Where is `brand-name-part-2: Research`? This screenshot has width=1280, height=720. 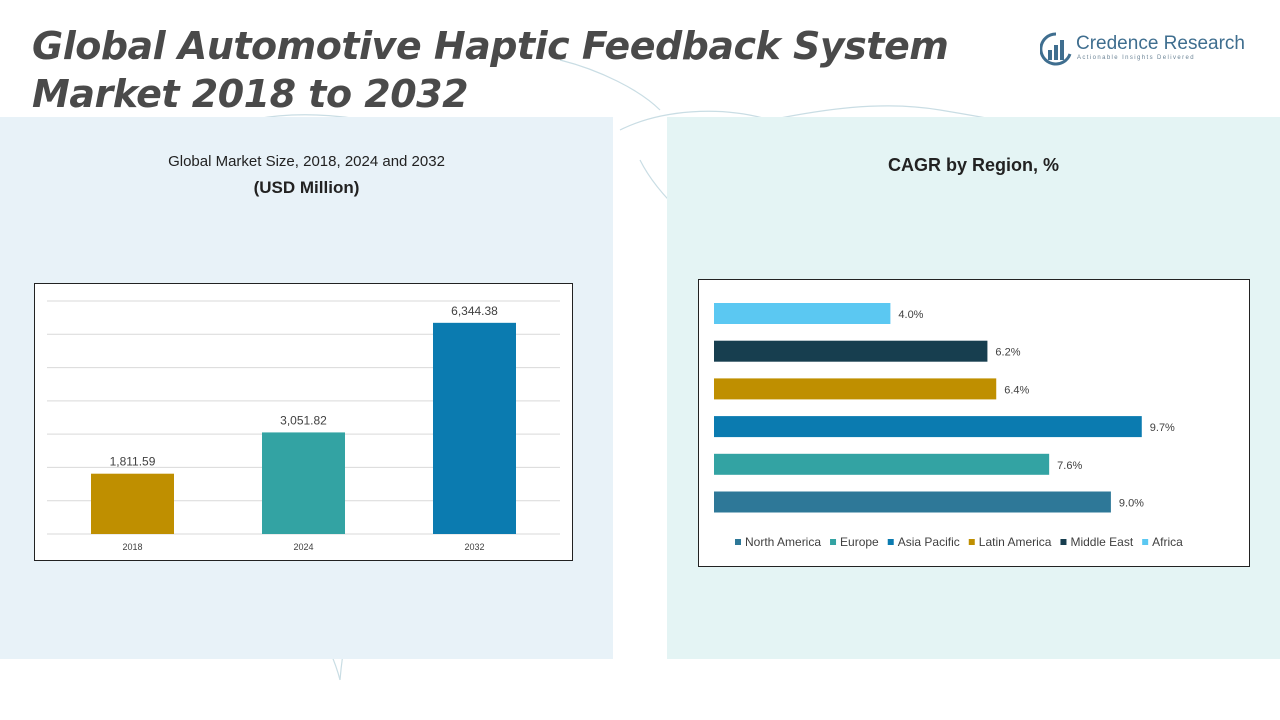
brand-name-part-2: Research is located at coordinates (1201, 43).